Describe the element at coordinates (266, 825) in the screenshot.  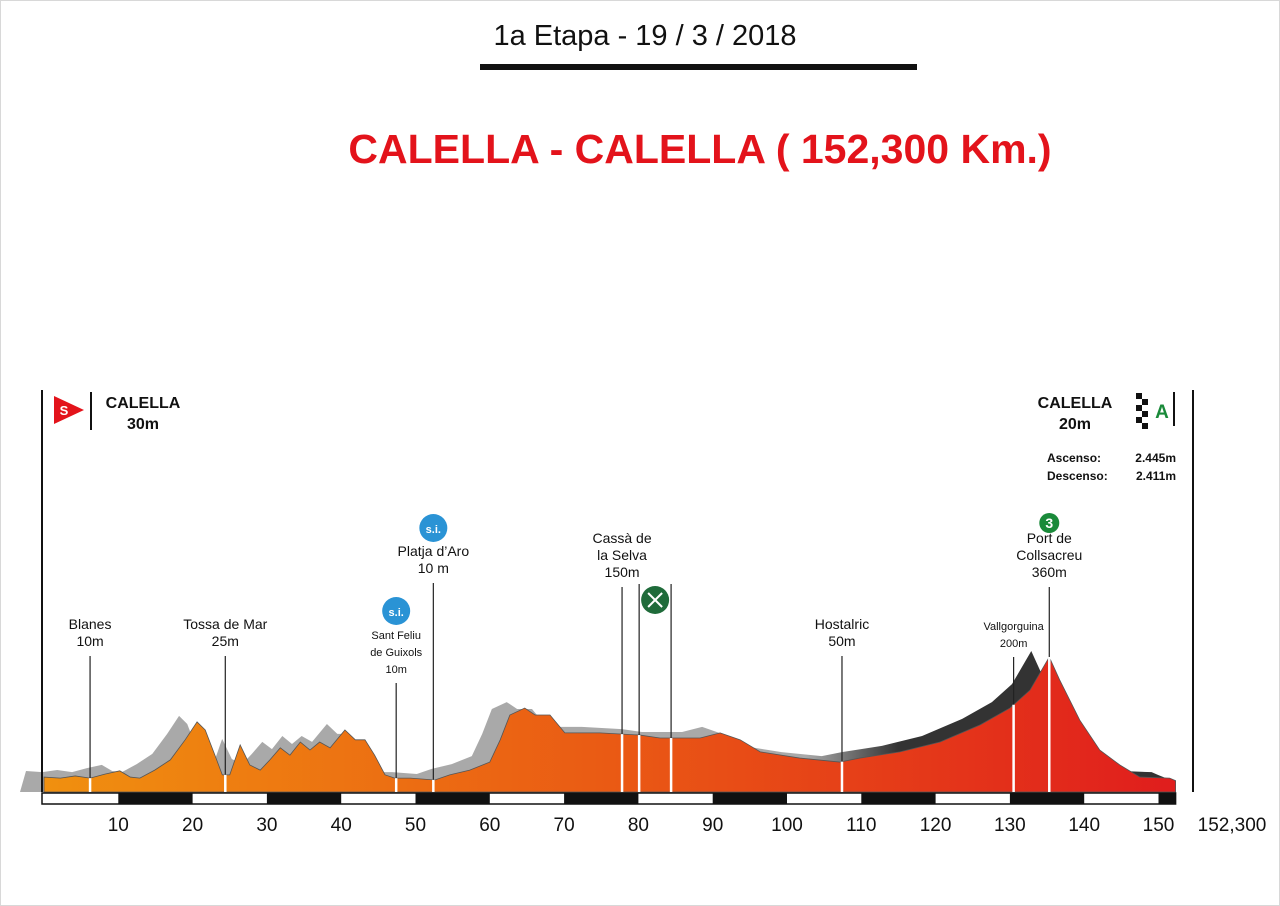
I see `x-tick-label: 30` at that location.